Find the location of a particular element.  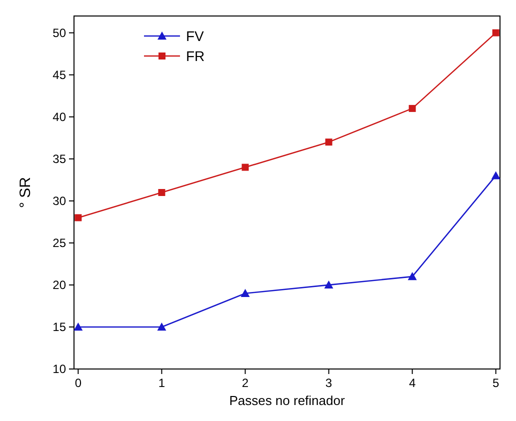

x-tick-label: 2 is located at coordinates (245, 383).